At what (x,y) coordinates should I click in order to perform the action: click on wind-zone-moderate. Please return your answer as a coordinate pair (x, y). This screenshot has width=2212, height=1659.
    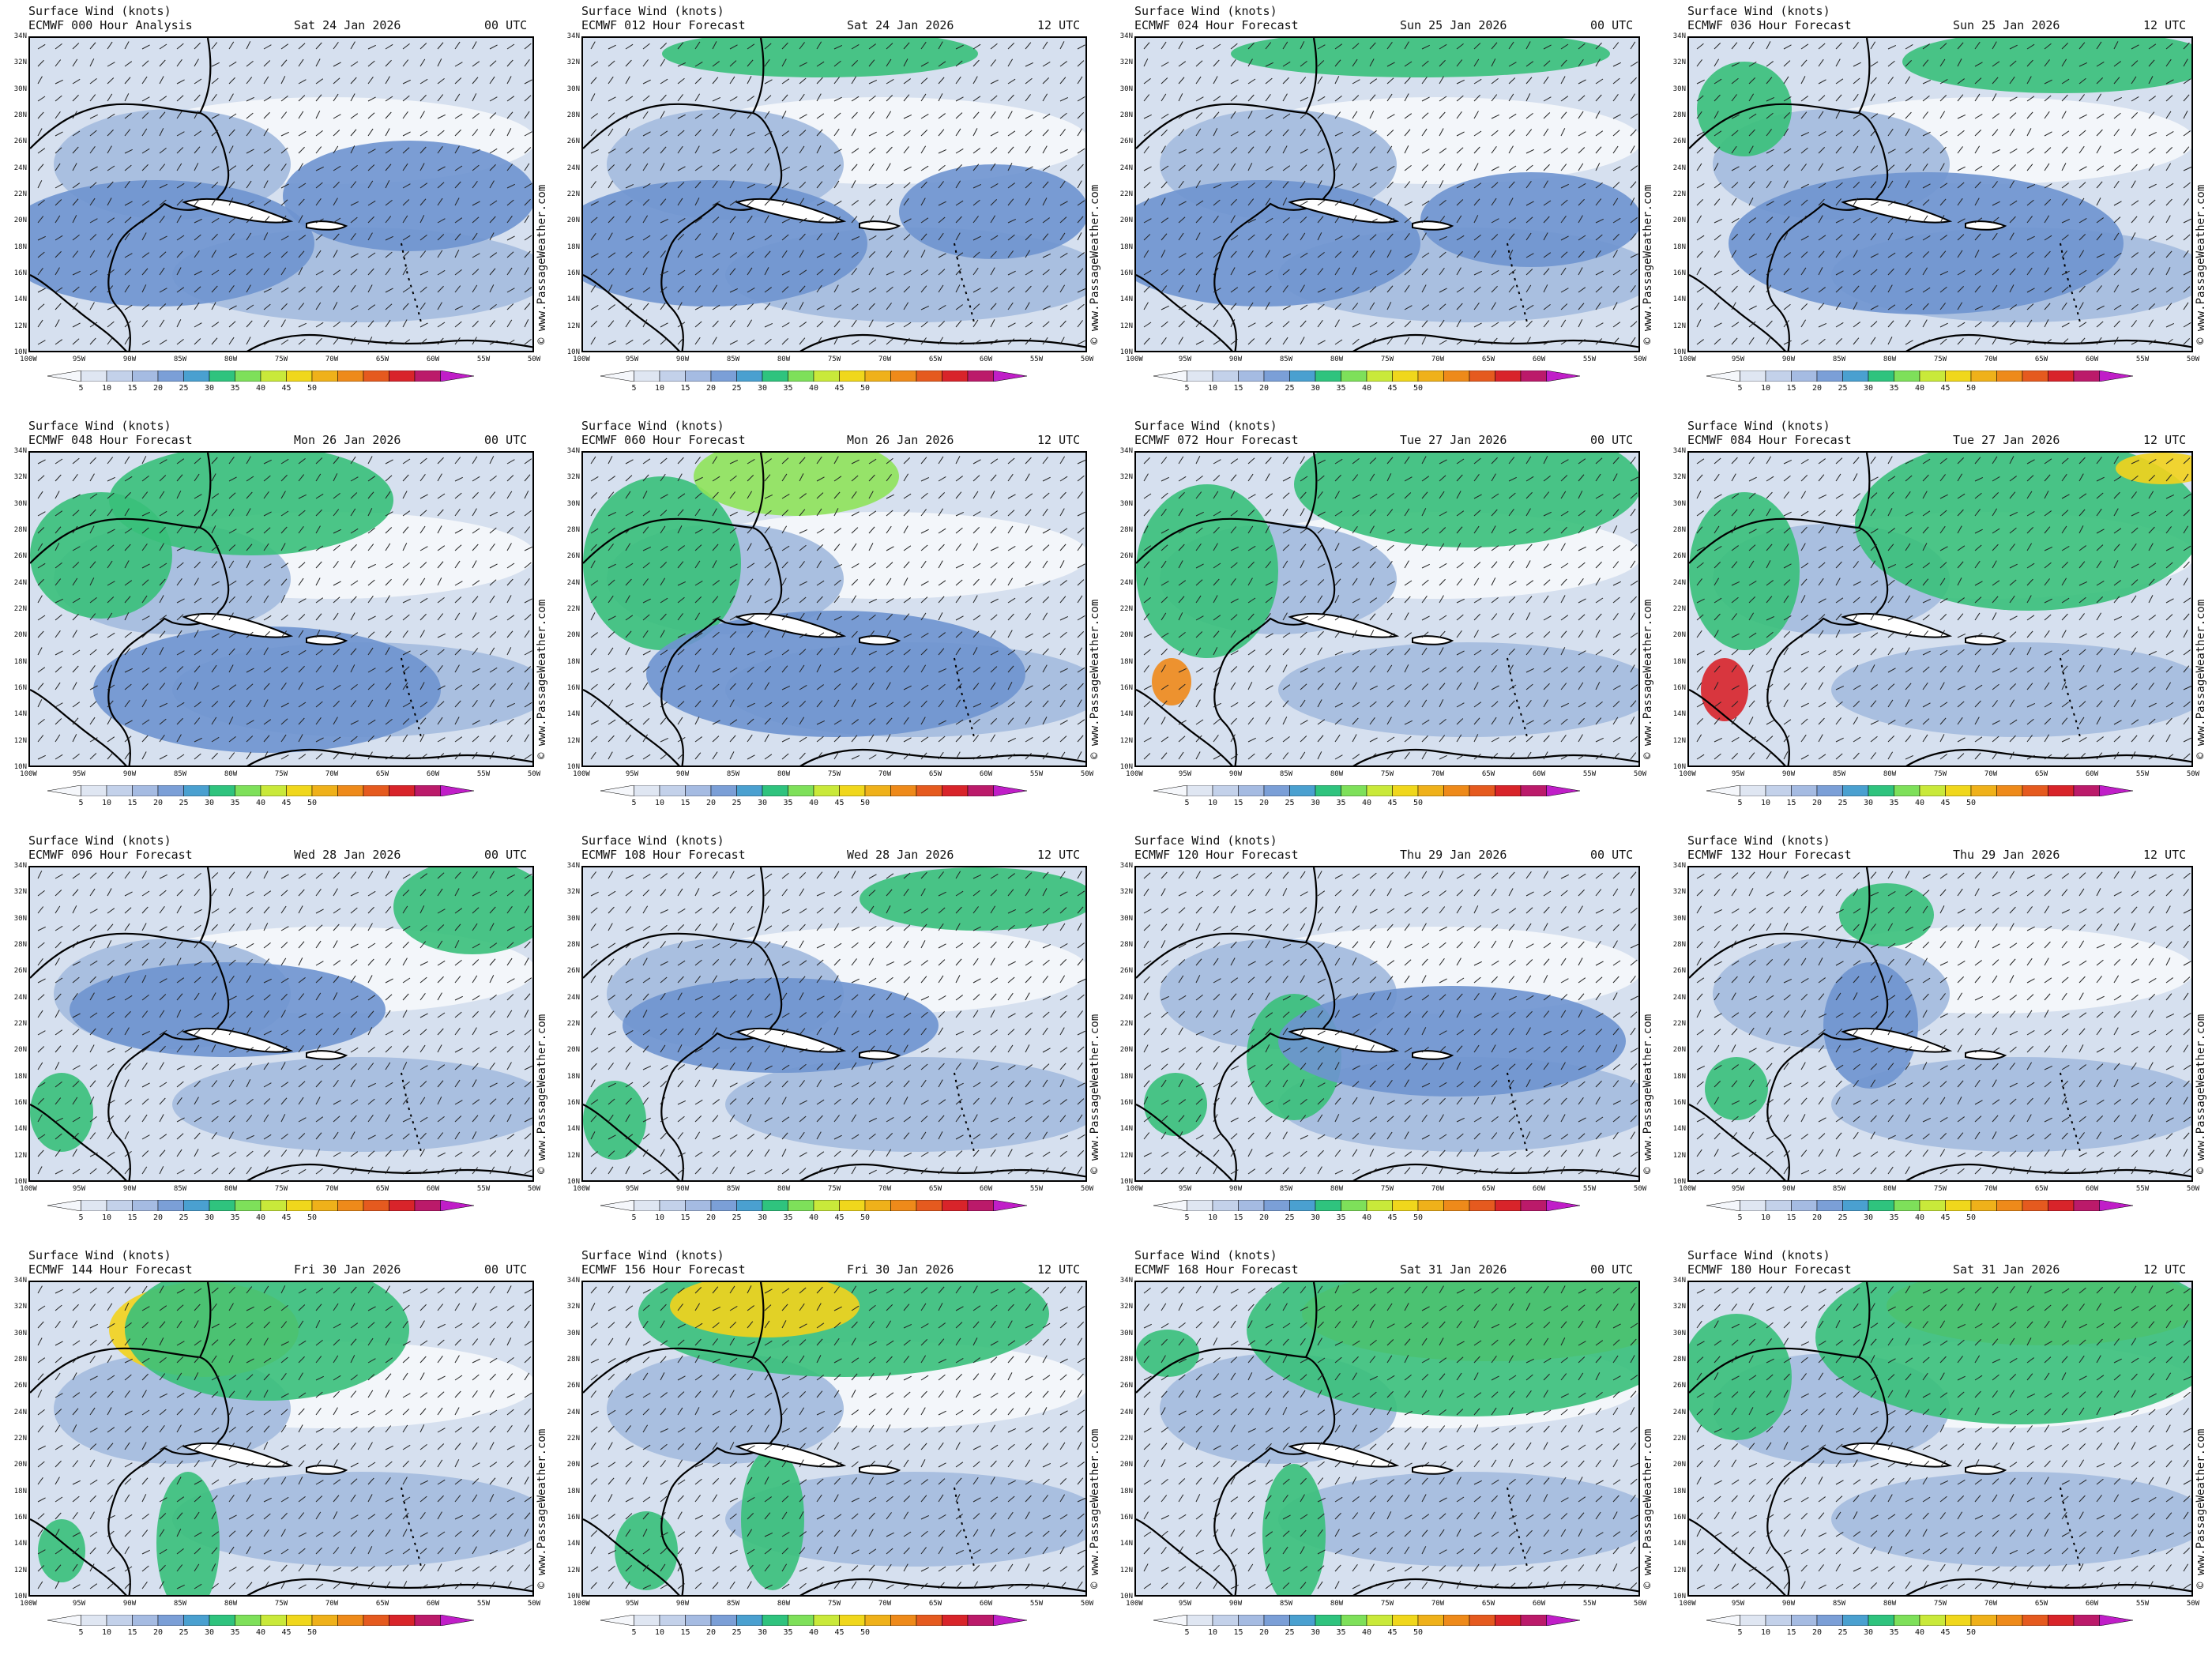
    Looking at the image, I should click on (836, 674).